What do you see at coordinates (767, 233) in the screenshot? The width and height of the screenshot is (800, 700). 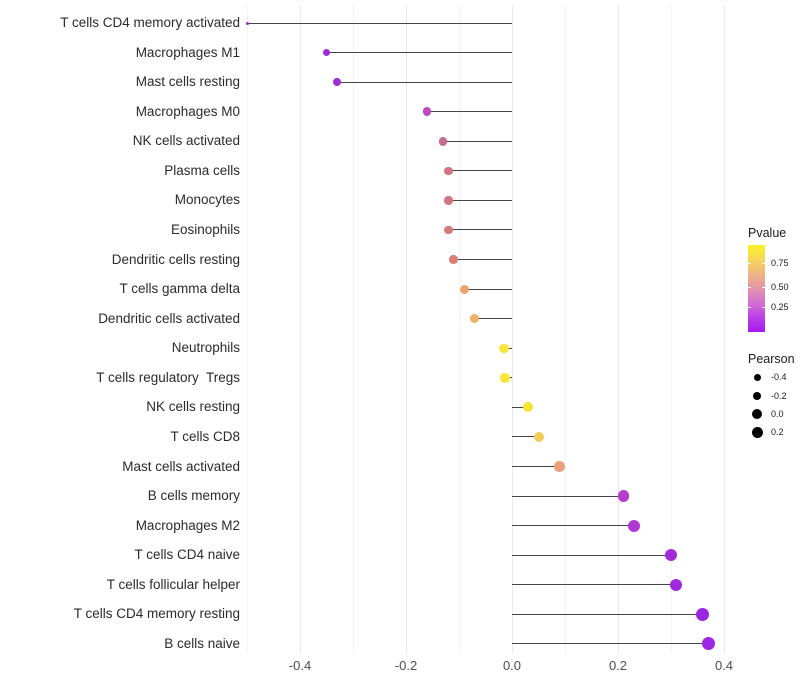 I see `pvalue-legend-title: Pvalue` at bounding box center [767, 233].